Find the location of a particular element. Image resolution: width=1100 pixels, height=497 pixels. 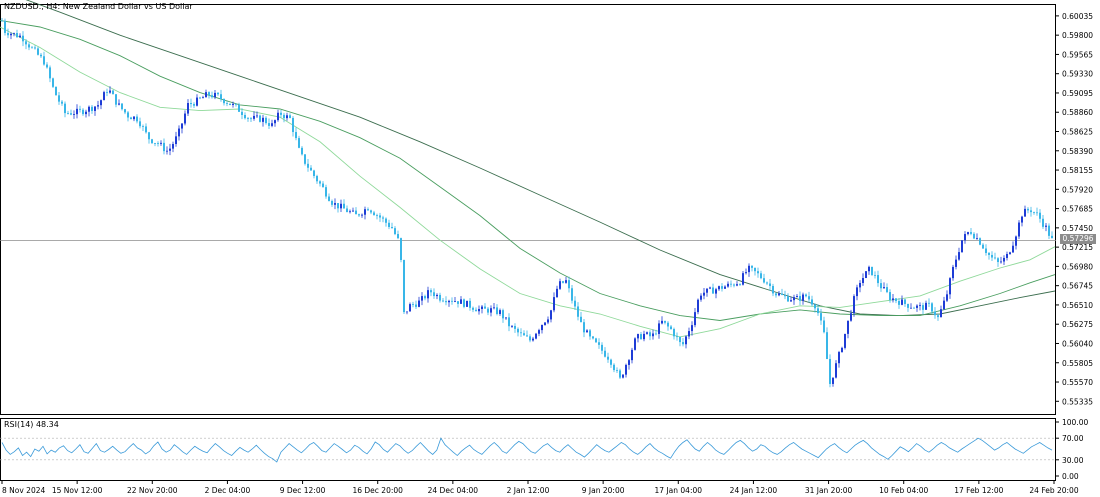

price-tick-label: 0.58390 is located at coordinates (1077, 151).